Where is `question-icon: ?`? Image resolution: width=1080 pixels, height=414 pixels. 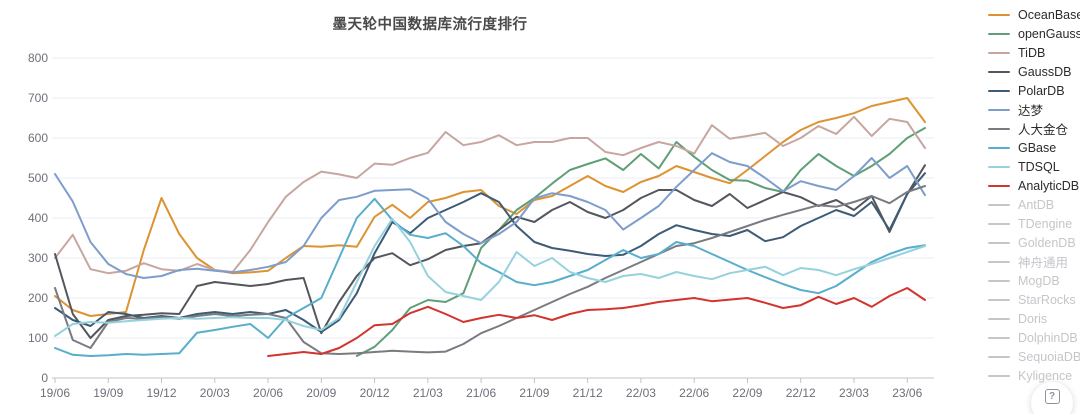
question-icon: ? is located at coordinates (1052, 396).